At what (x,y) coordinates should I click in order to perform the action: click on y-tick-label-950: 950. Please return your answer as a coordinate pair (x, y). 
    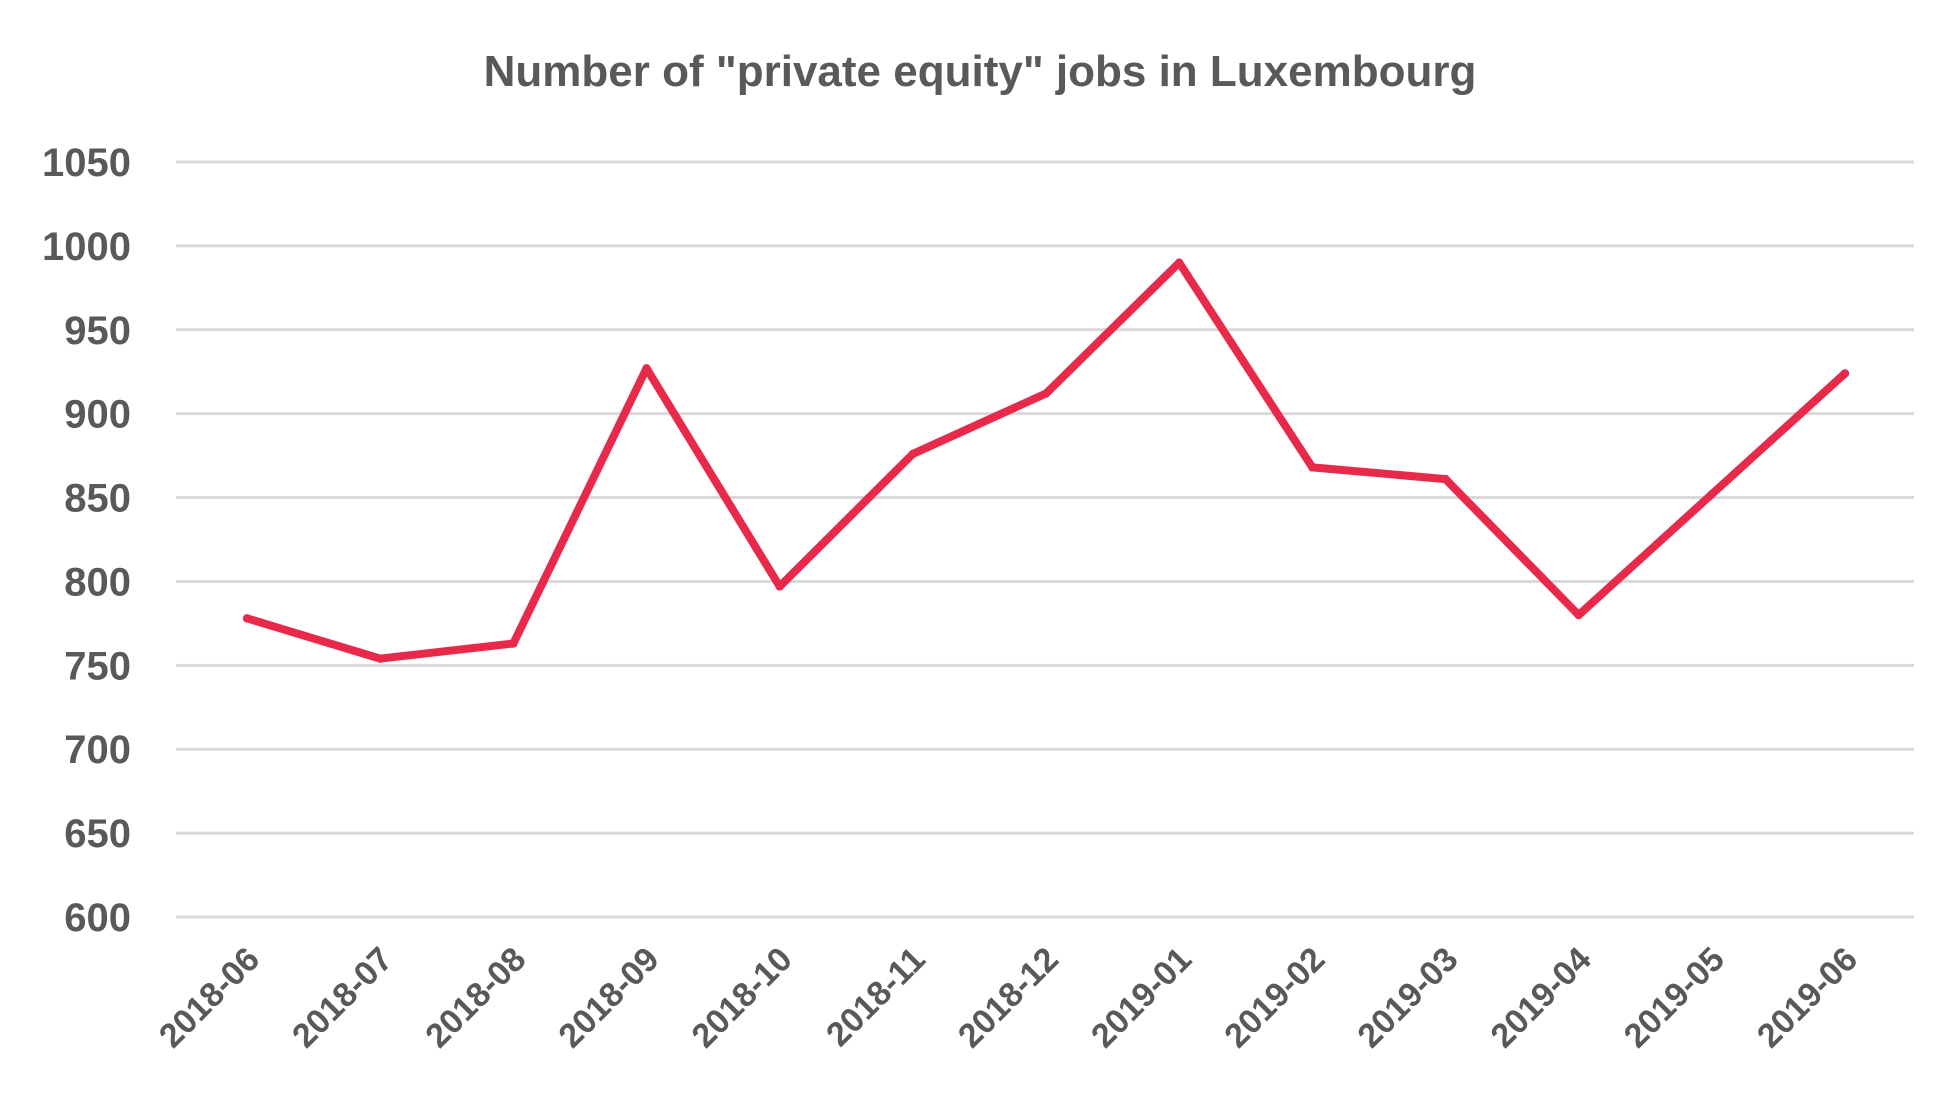
    Looking at the image, I should click on (97, 331).